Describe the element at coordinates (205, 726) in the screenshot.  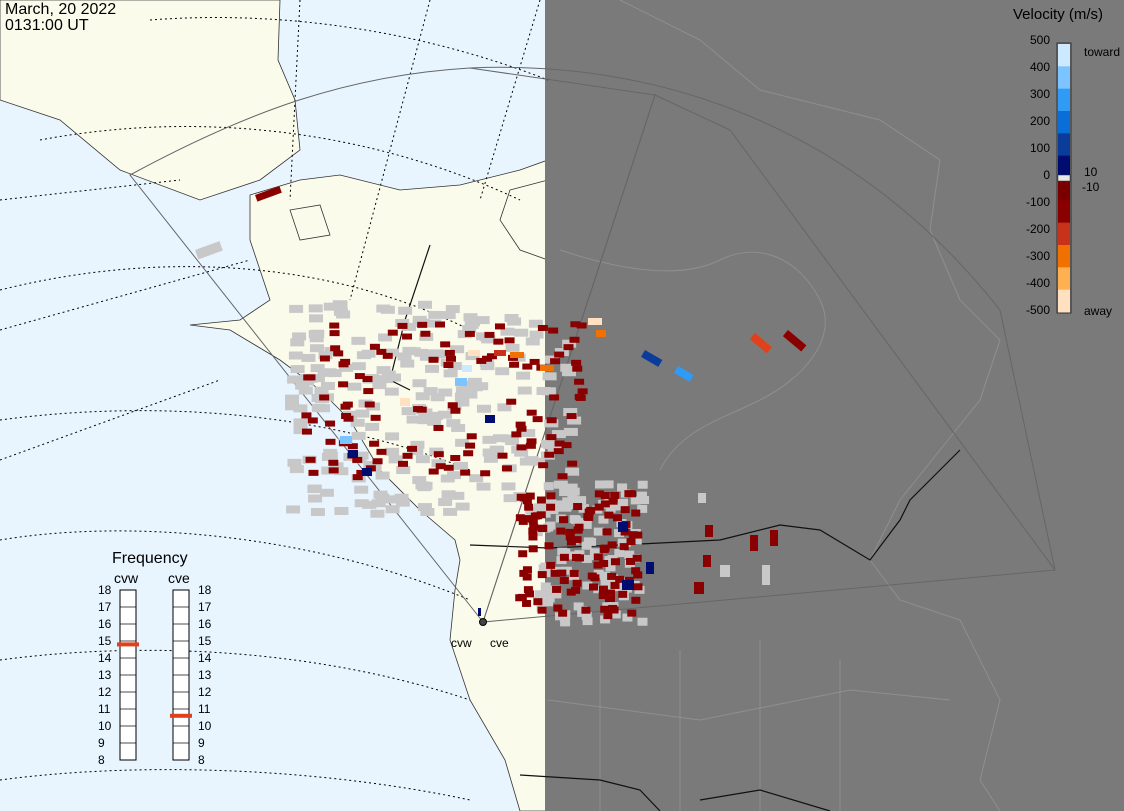
I see `frequency-tick-right: 10` at that location.